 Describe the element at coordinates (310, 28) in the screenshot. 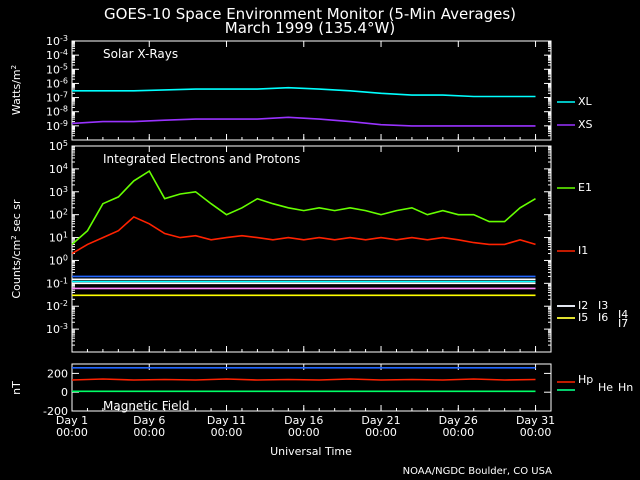

I see `chart-subtitle: March 1999 (135.4°W)` at that location.